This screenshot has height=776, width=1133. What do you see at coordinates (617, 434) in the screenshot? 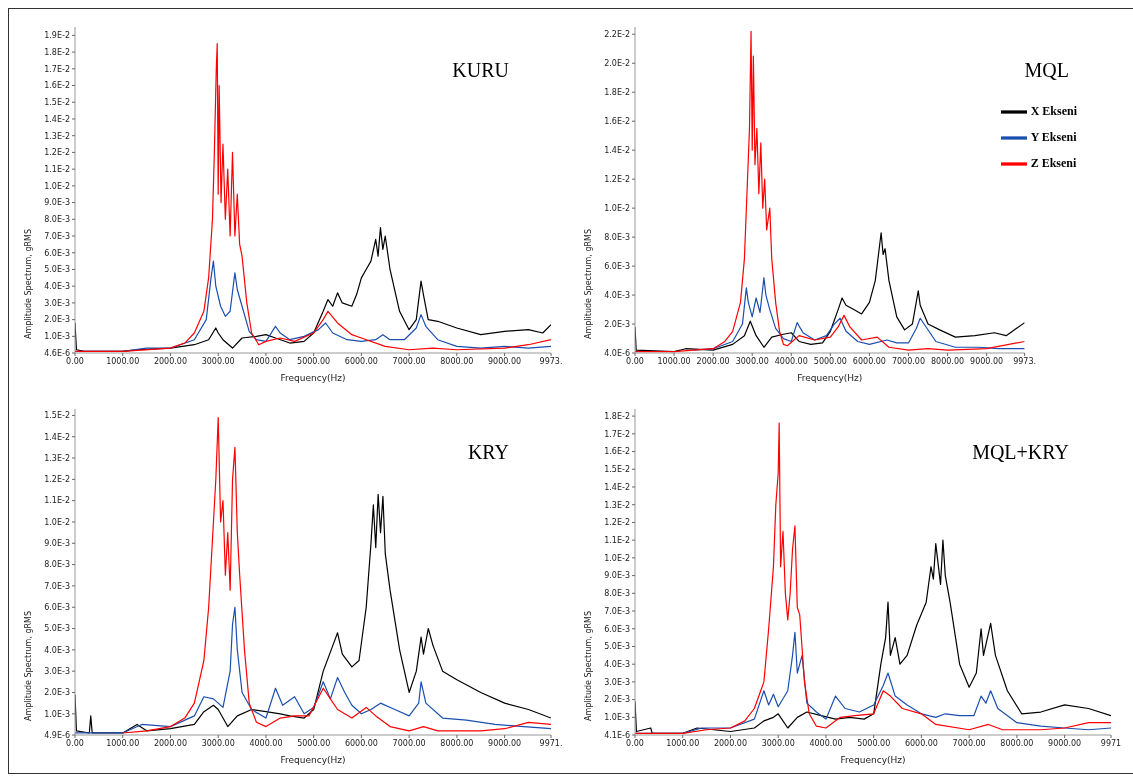
I see `y-tick-label: 1.7E-2` at bounding box center [617, 434].